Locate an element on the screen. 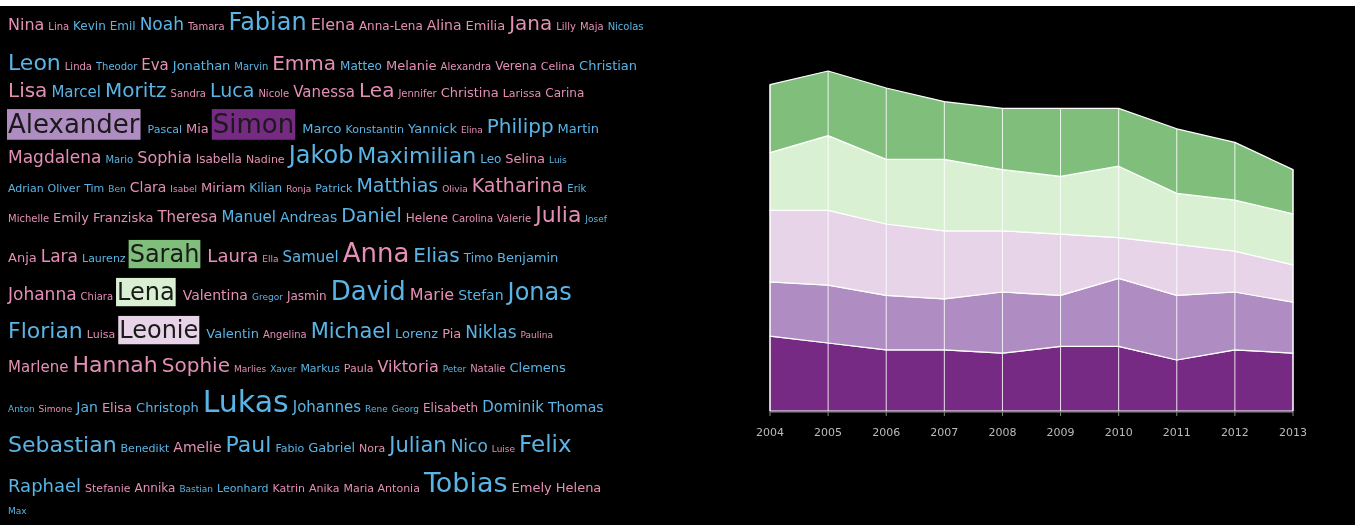  category-label: Anja is located at coordinates (22, 257).